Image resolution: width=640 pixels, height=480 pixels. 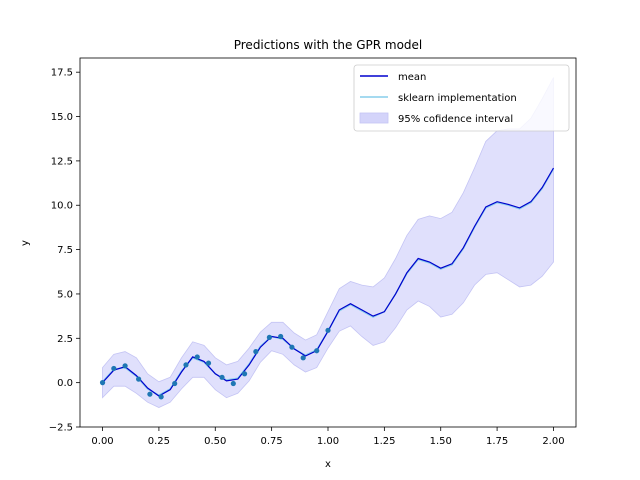 I want to click on legend-label: sklearn implementation, so click(x=457, y=98).